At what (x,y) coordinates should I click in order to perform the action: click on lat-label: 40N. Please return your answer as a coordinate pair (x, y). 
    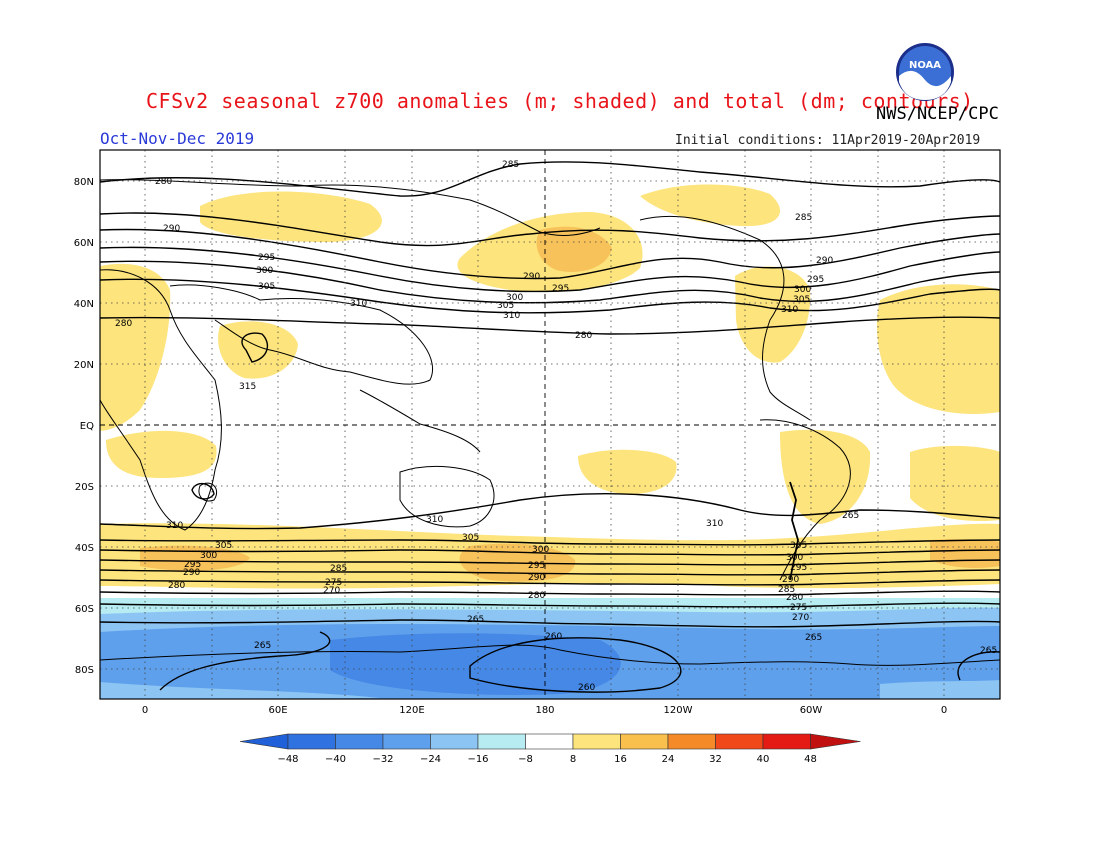
    Looking at the image, I should click on (84, 304).